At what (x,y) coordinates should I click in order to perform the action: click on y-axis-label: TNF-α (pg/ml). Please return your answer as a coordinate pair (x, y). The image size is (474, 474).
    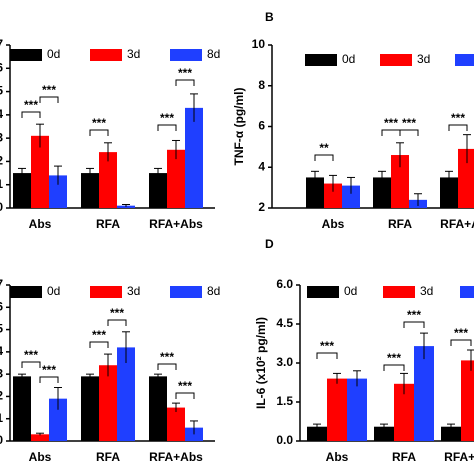
    Looking at the image, I should click on (239, 126).